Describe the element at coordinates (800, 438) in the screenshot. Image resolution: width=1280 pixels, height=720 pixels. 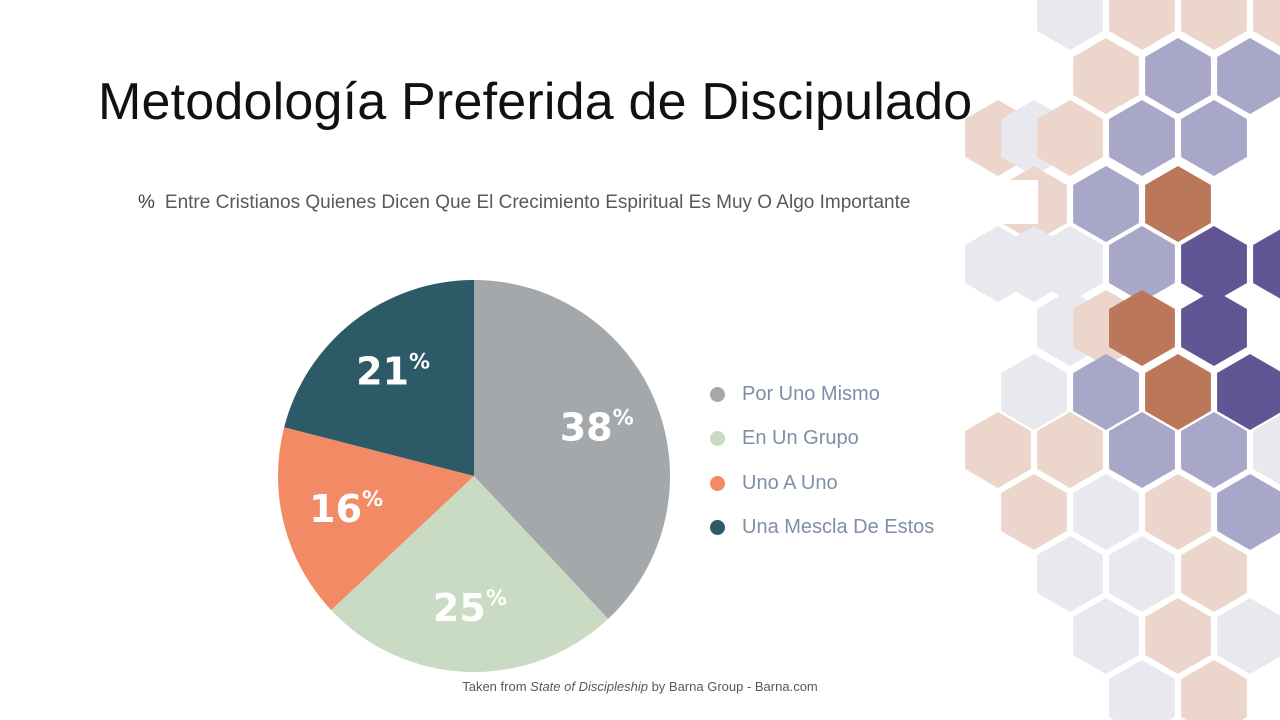
I see `legend-label: En Un Grupo` at that location.